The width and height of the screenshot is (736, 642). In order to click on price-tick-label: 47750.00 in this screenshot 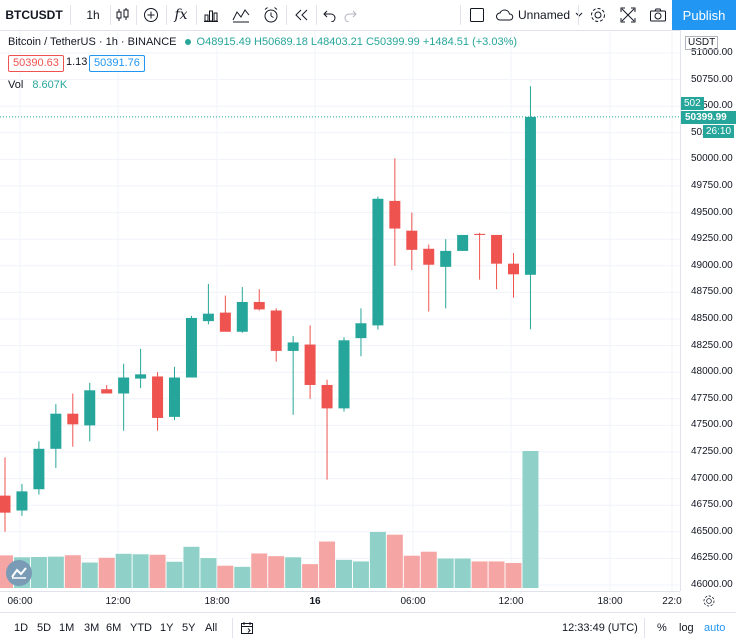, I will do `click(712, 398)`.